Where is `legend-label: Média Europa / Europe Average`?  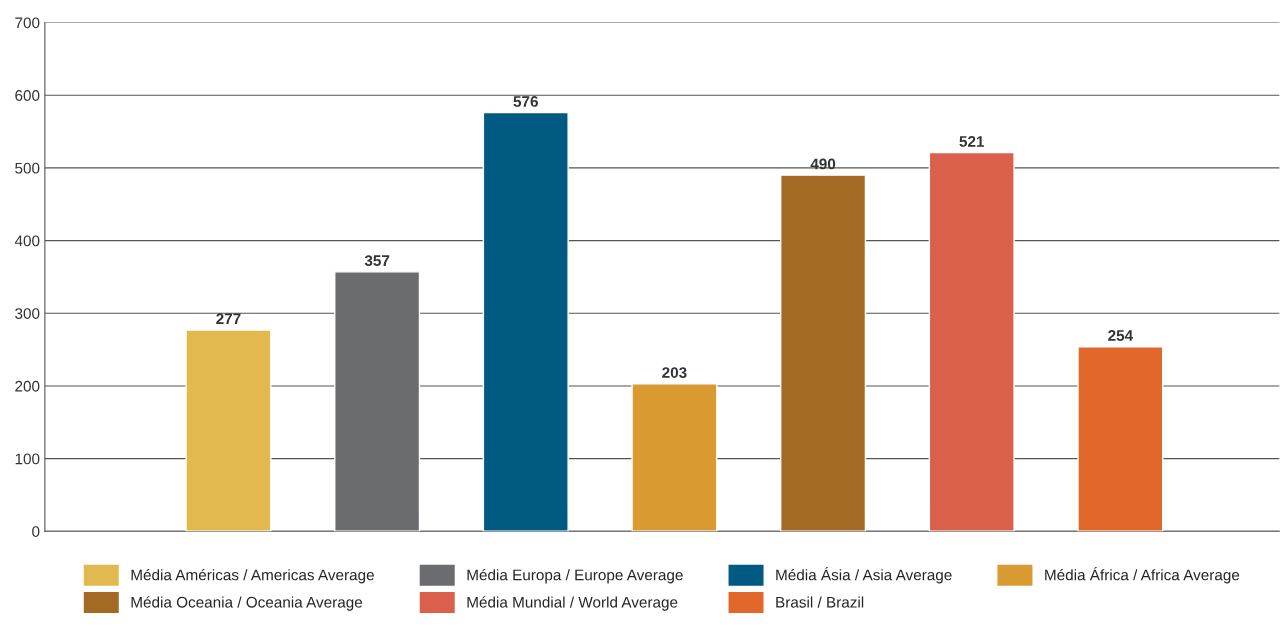 legend-label: Média Europa / Europe Average is located at coordinates (575, 576).